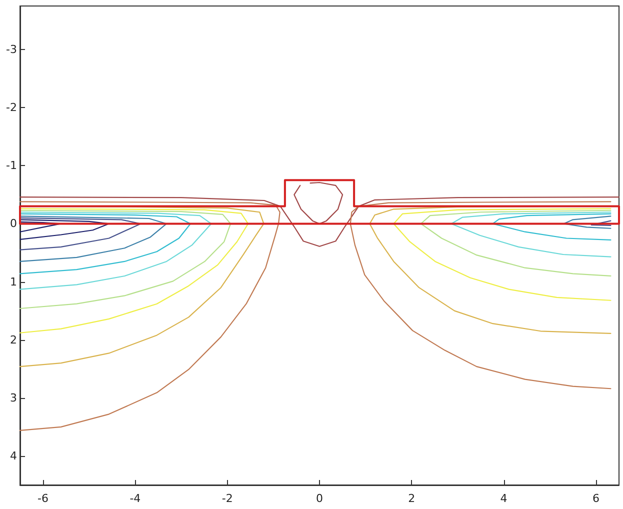  Describe the element at coordinates (13, 339) in the screenshot. I see `y-tick-label: 2` at that location.